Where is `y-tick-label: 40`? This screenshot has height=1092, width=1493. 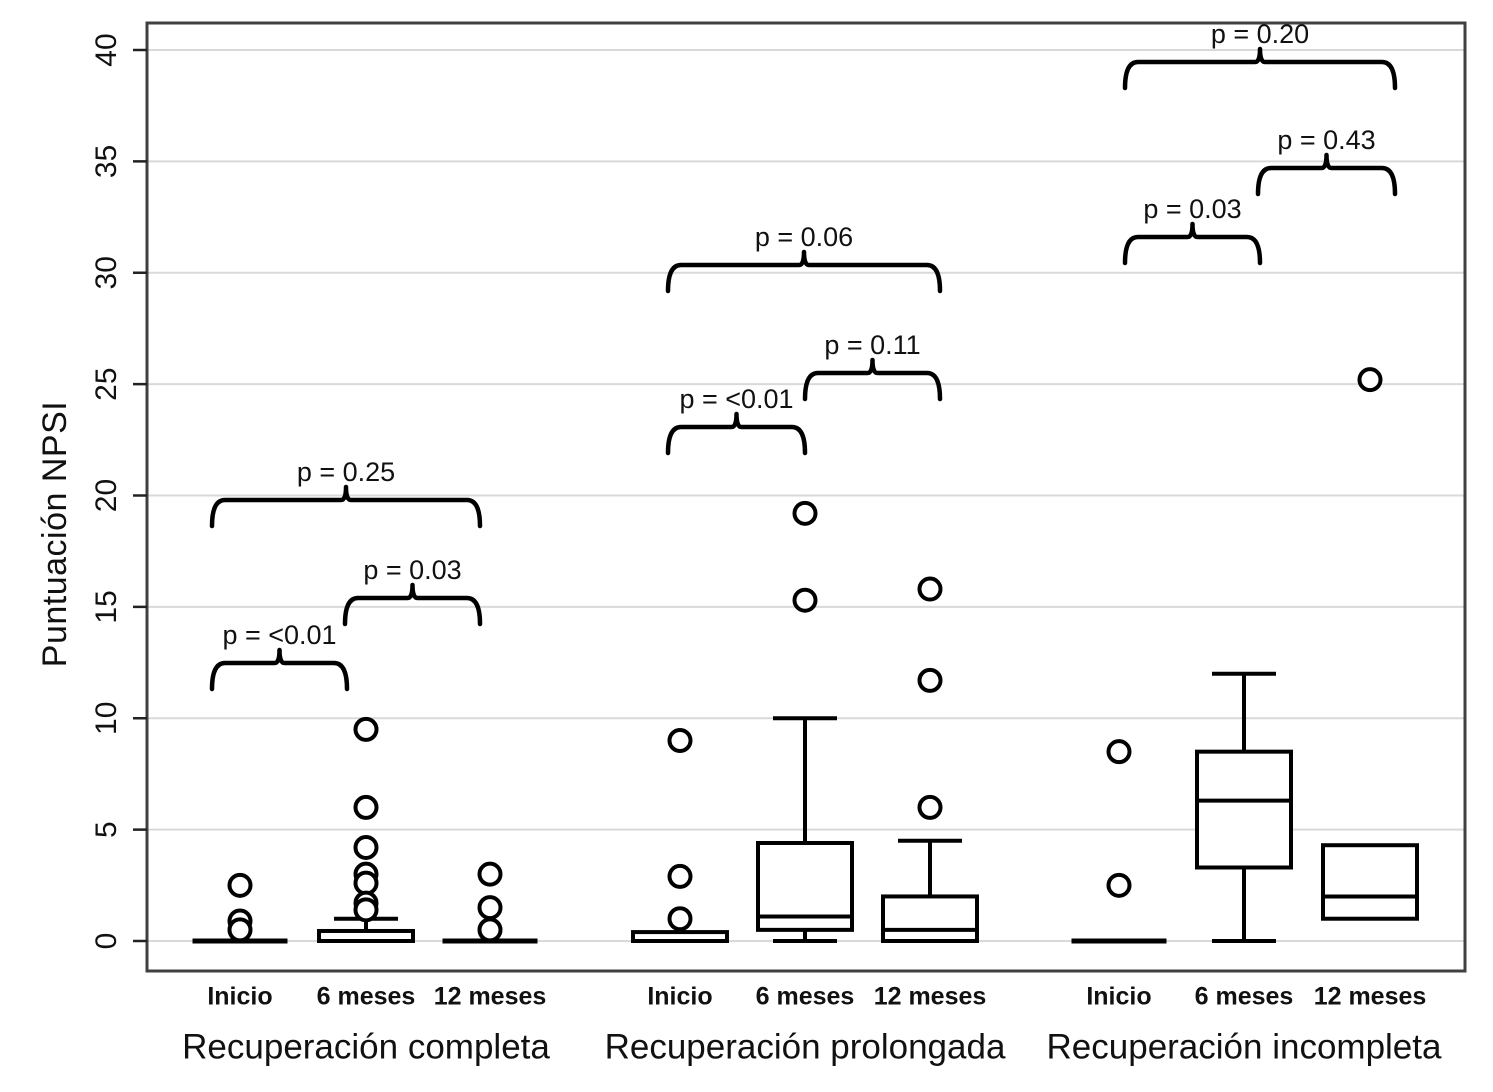
y-tick-label: 40 is located at coordinates (106, 49).